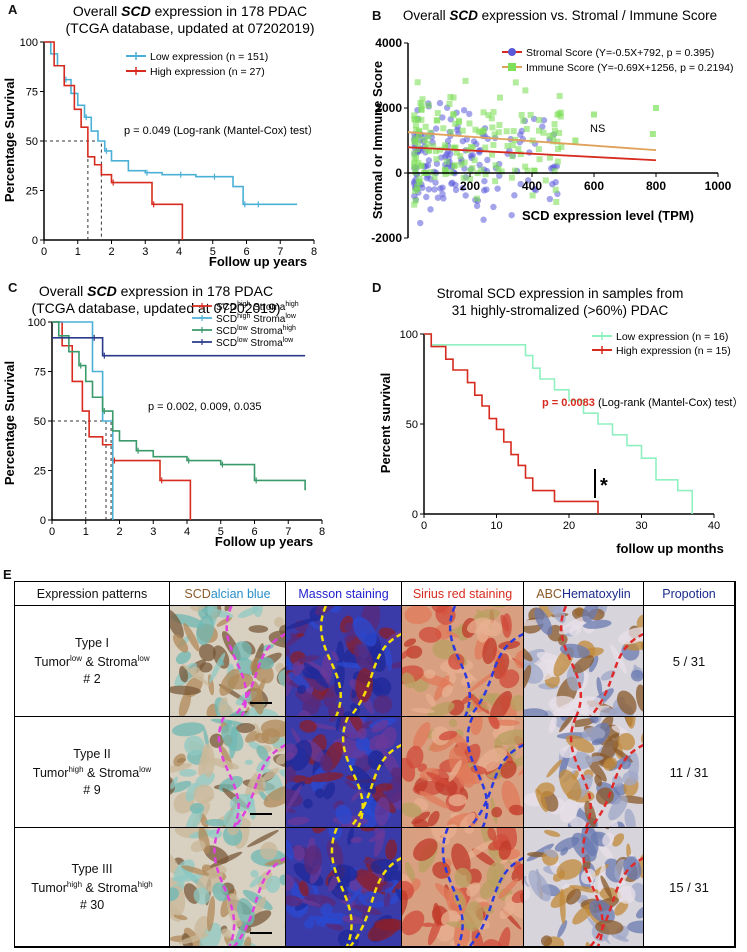  What do you see at coordinates (257, 307) in the screenshot?
I see `legend-label: SCDhigh Stromahigh` at bounding box center [257, 307].